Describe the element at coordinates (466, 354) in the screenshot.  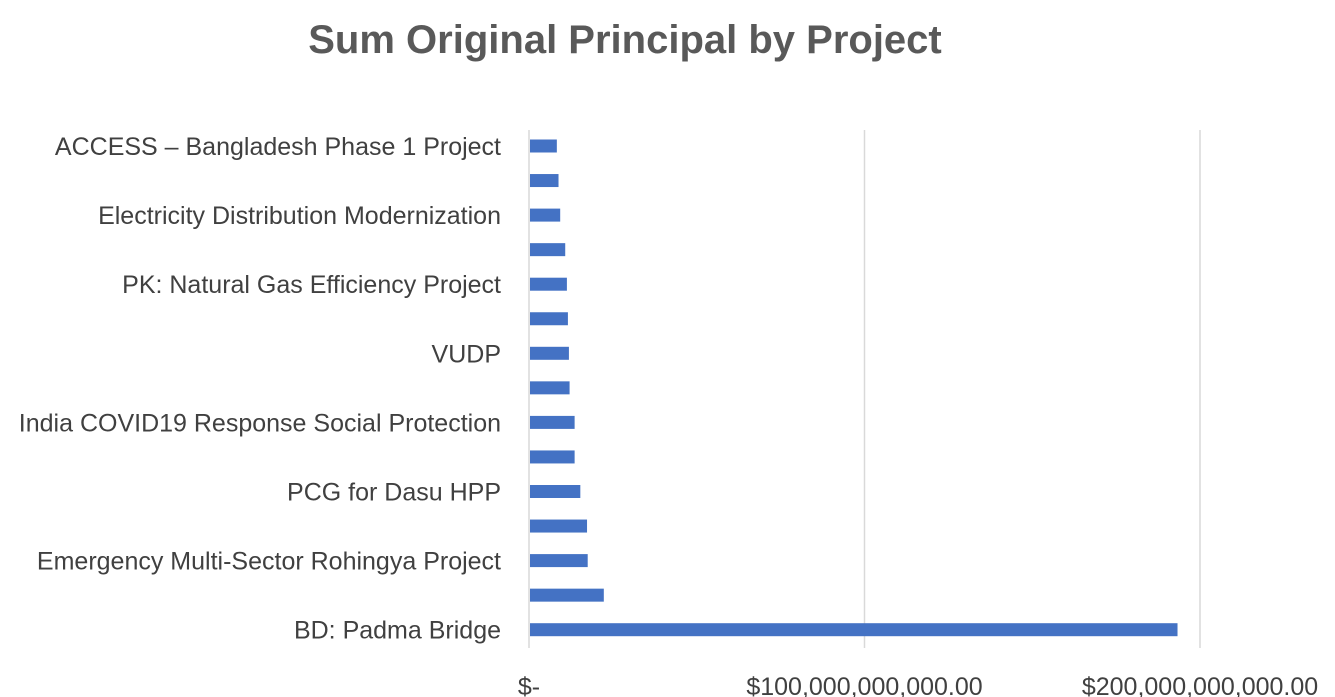
I see `category-label-6: VUDP` at that location.